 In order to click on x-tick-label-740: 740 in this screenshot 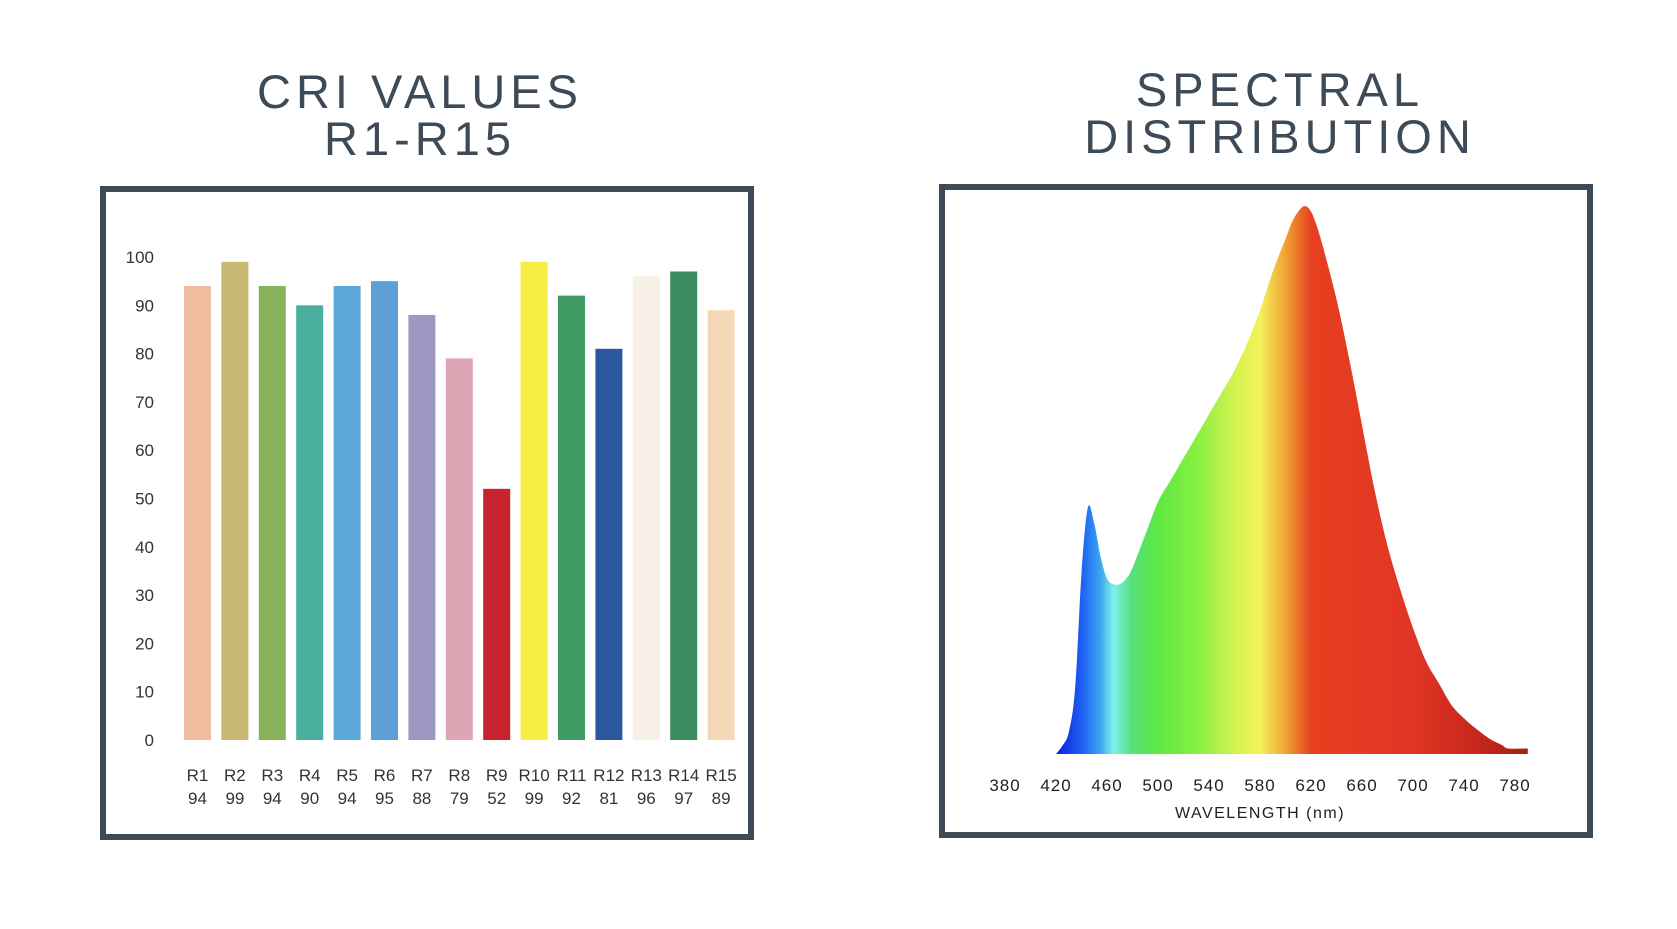, I will do `click(1463, 785)`.